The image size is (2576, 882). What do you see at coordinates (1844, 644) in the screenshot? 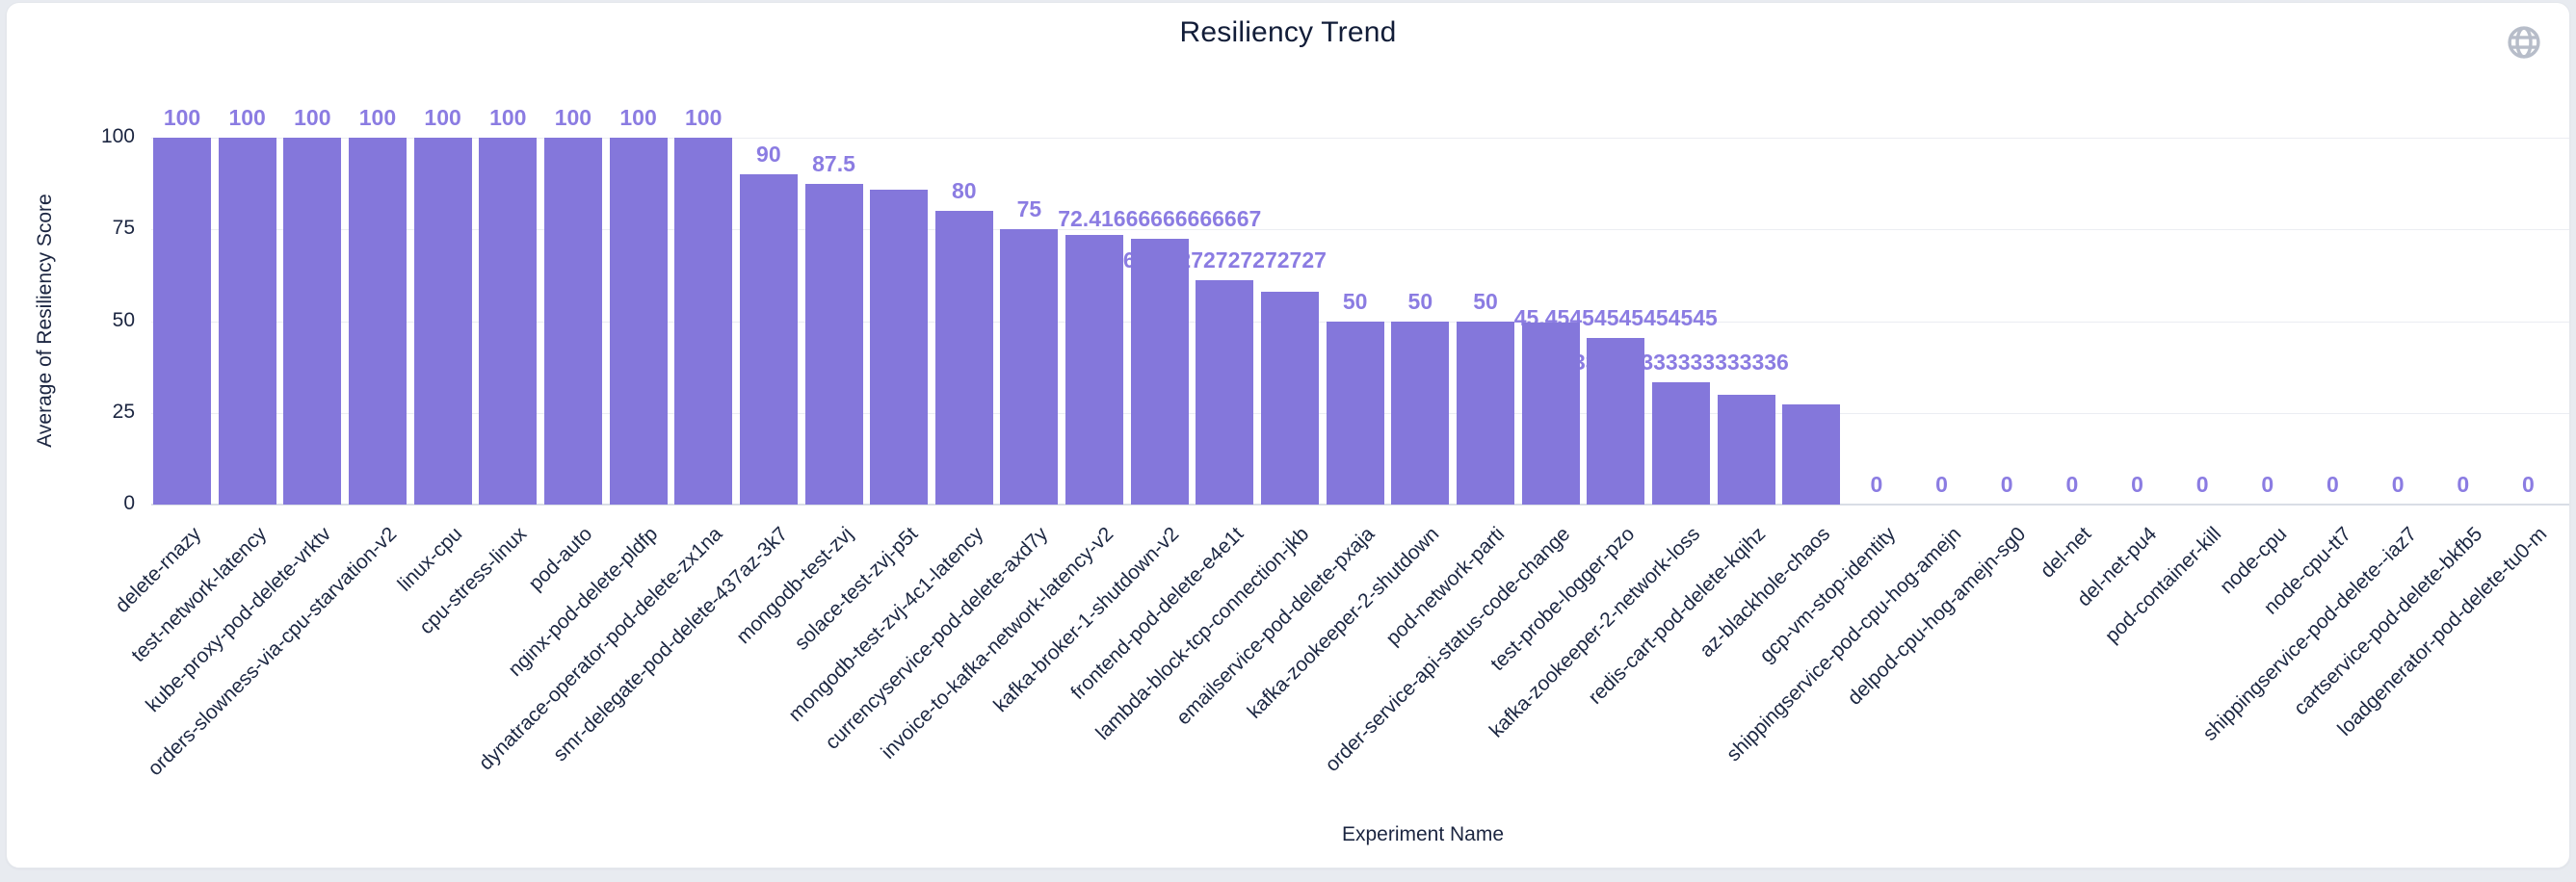
I see `x-tick-label: shippingservice-pod-cpu-hog-amejn` at bounding box center [1844, 644].